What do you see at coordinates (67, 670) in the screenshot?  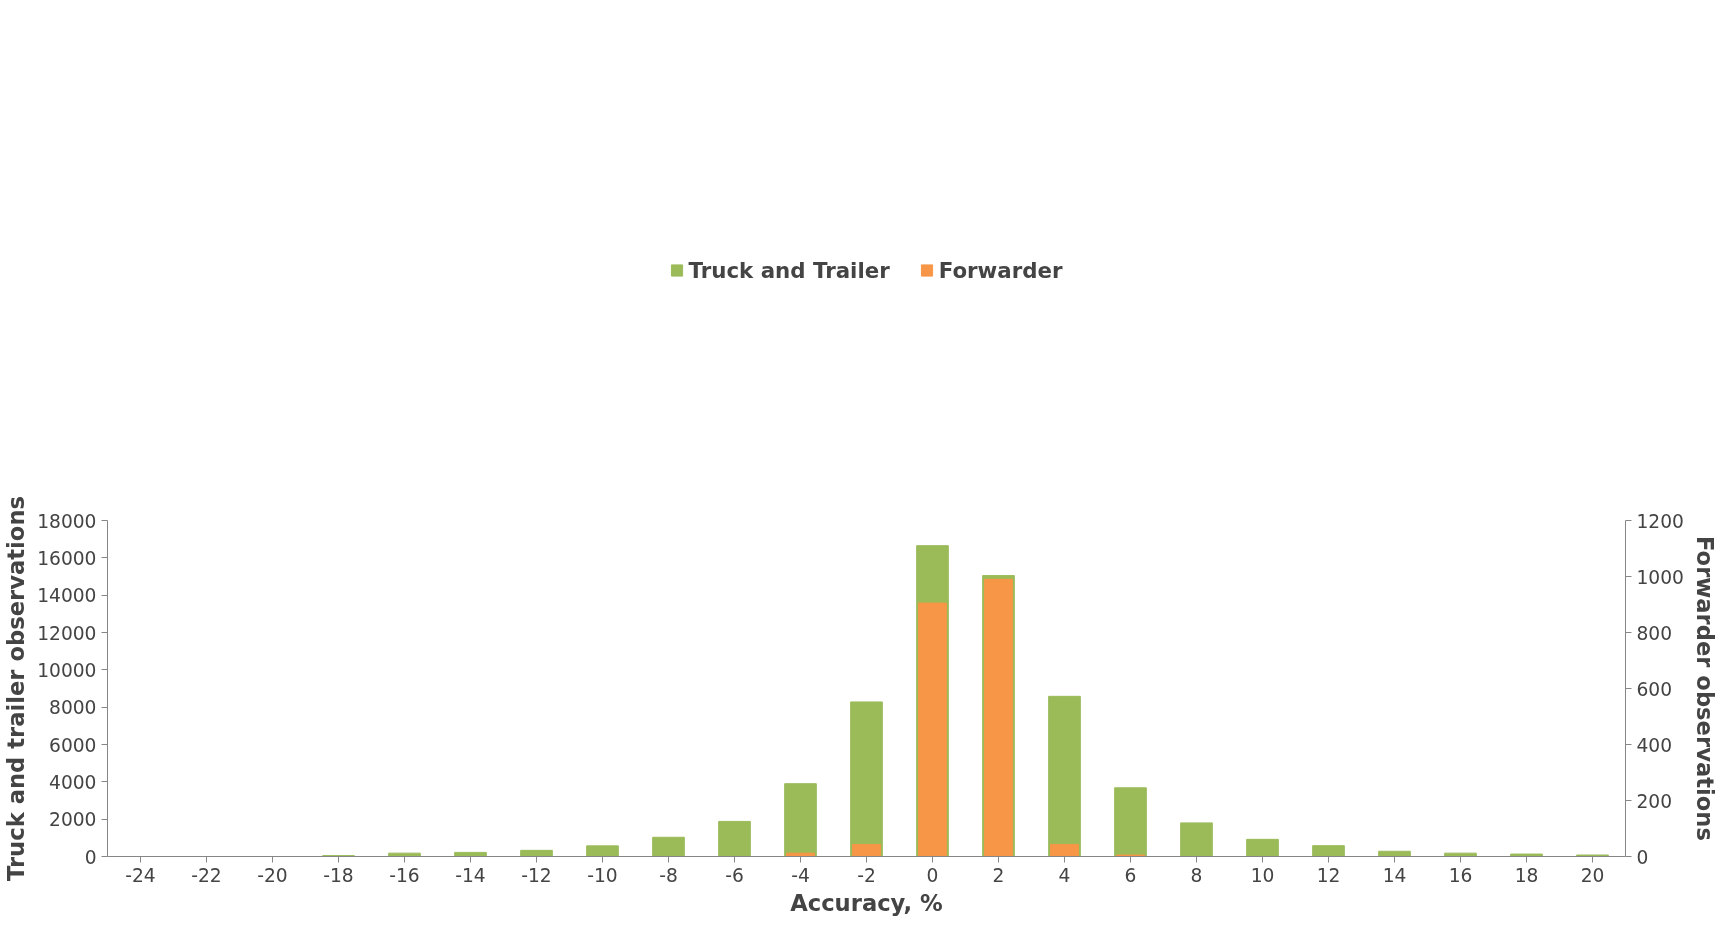 I see `y-tick-label: 10000` at bounding box center [67, 670].